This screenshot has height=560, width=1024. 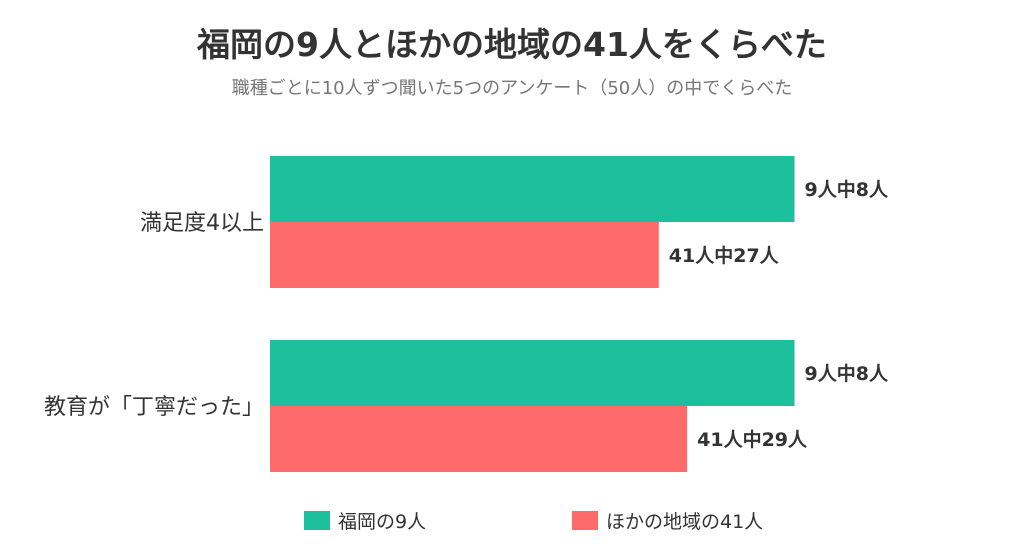 I want to click on legend-item-fukuoka: 福岡の9人, so click(x=365, y=520).